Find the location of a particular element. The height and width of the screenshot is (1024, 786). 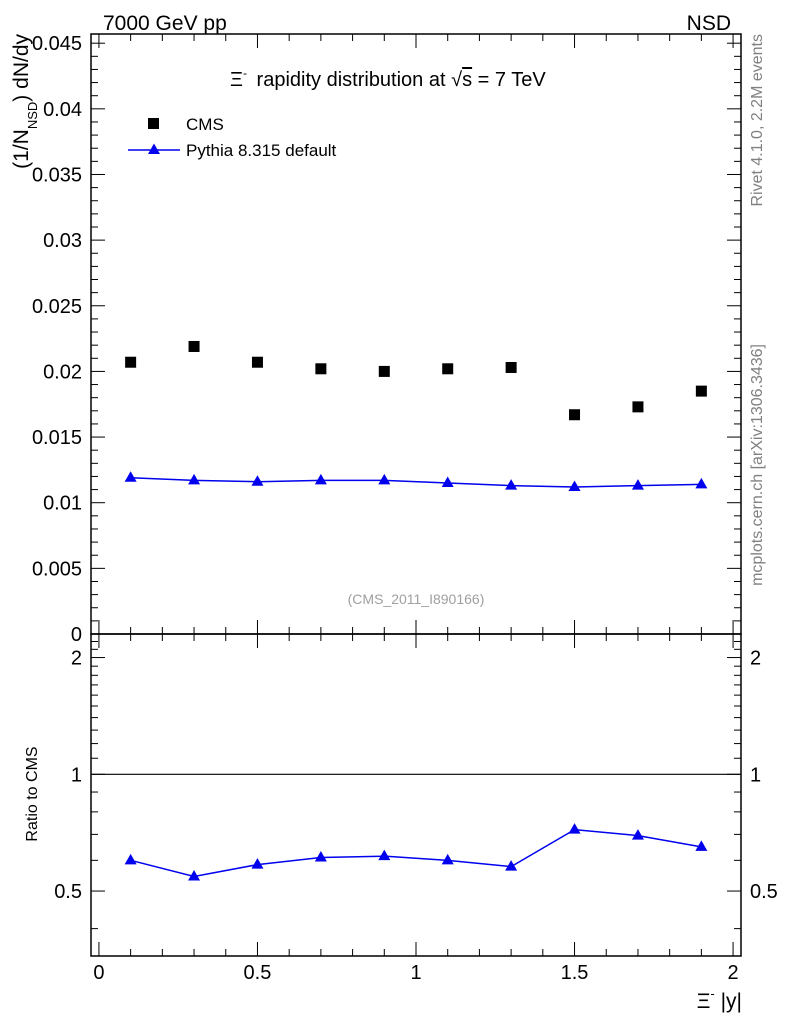

pythia-series-line is located at coordinates (416, 482).